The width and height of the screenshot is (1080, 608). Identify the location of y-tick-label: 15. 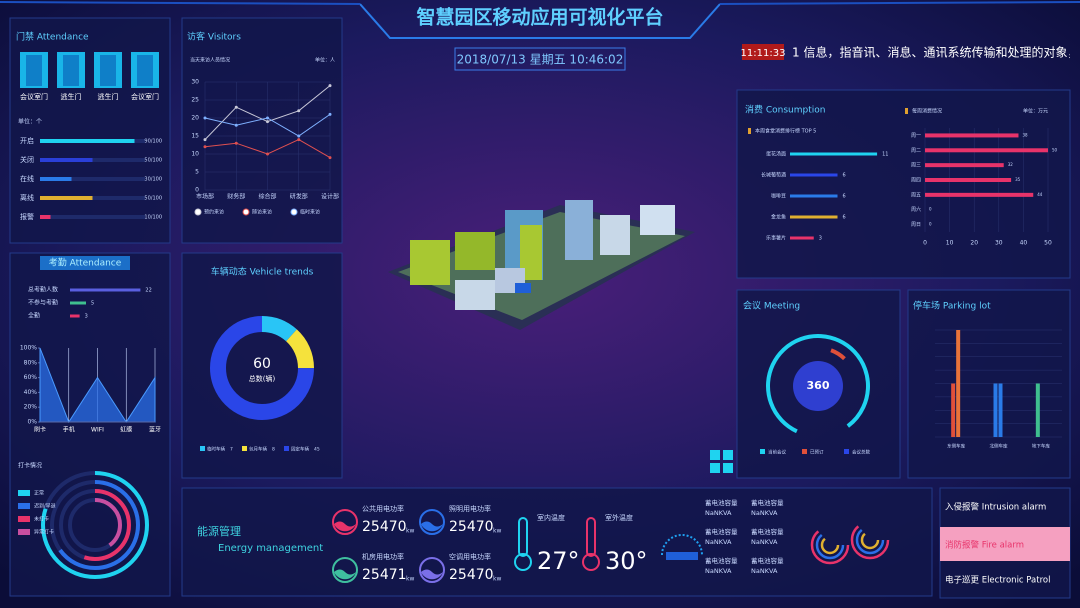
(195, 136).